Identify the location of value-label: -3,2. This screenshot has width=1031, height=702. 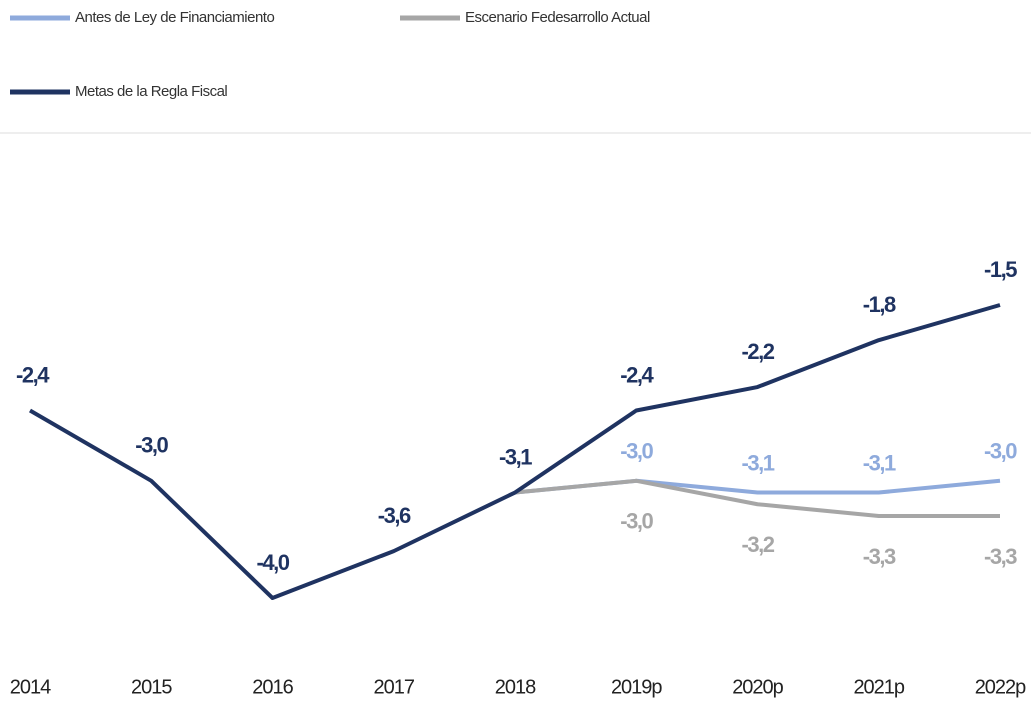
(758, 544).